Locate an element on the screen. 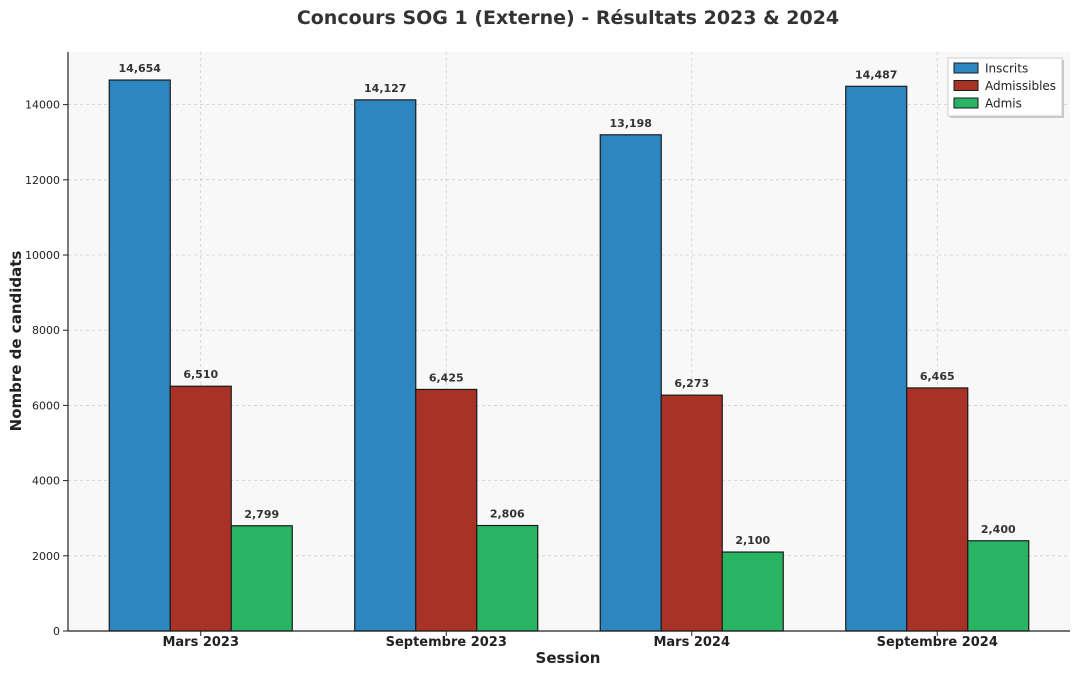 The image size is (1080, 679). legend-label: Admis is located at coordinates (1003, 104).